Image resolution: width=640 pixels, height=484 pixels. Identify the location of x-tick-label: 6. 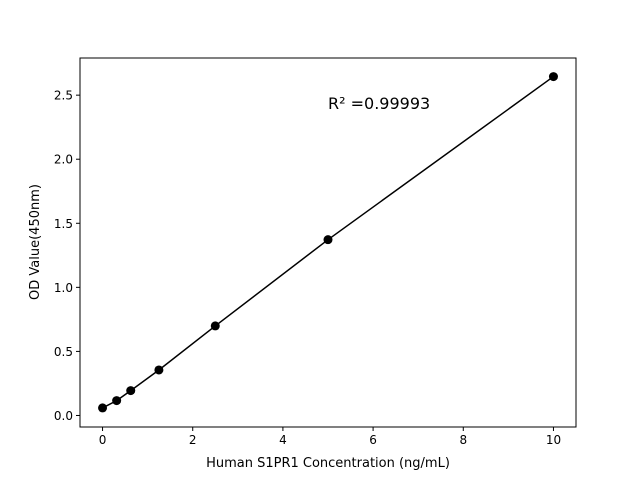
(373, 440).